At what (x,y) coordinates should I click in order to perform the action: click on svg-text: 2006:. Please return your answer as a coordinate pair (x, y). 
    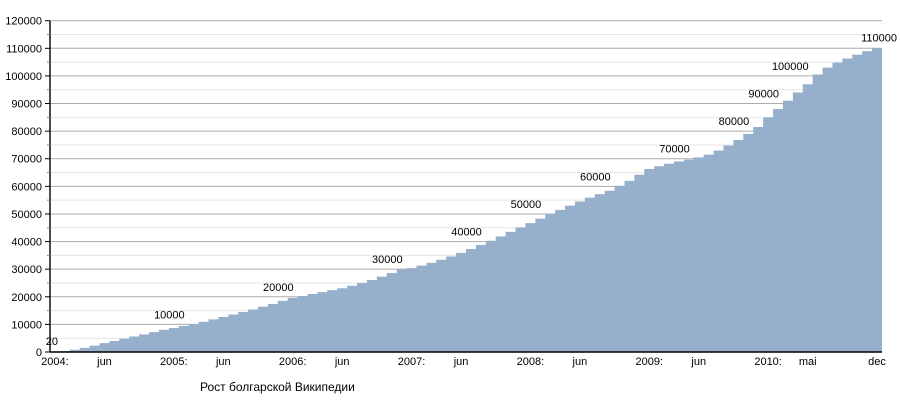
    Looking at the image, I should click on (293, 362).